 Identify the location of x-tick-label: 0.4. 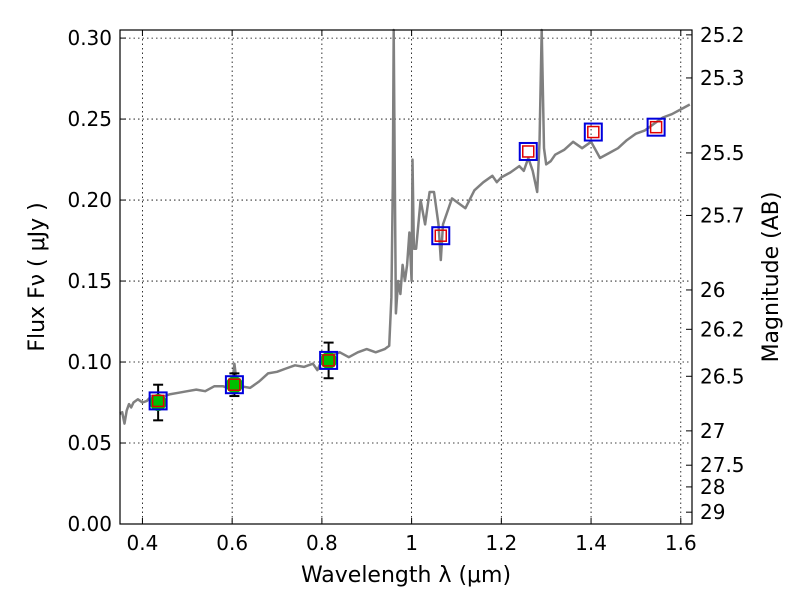
(143, 543).